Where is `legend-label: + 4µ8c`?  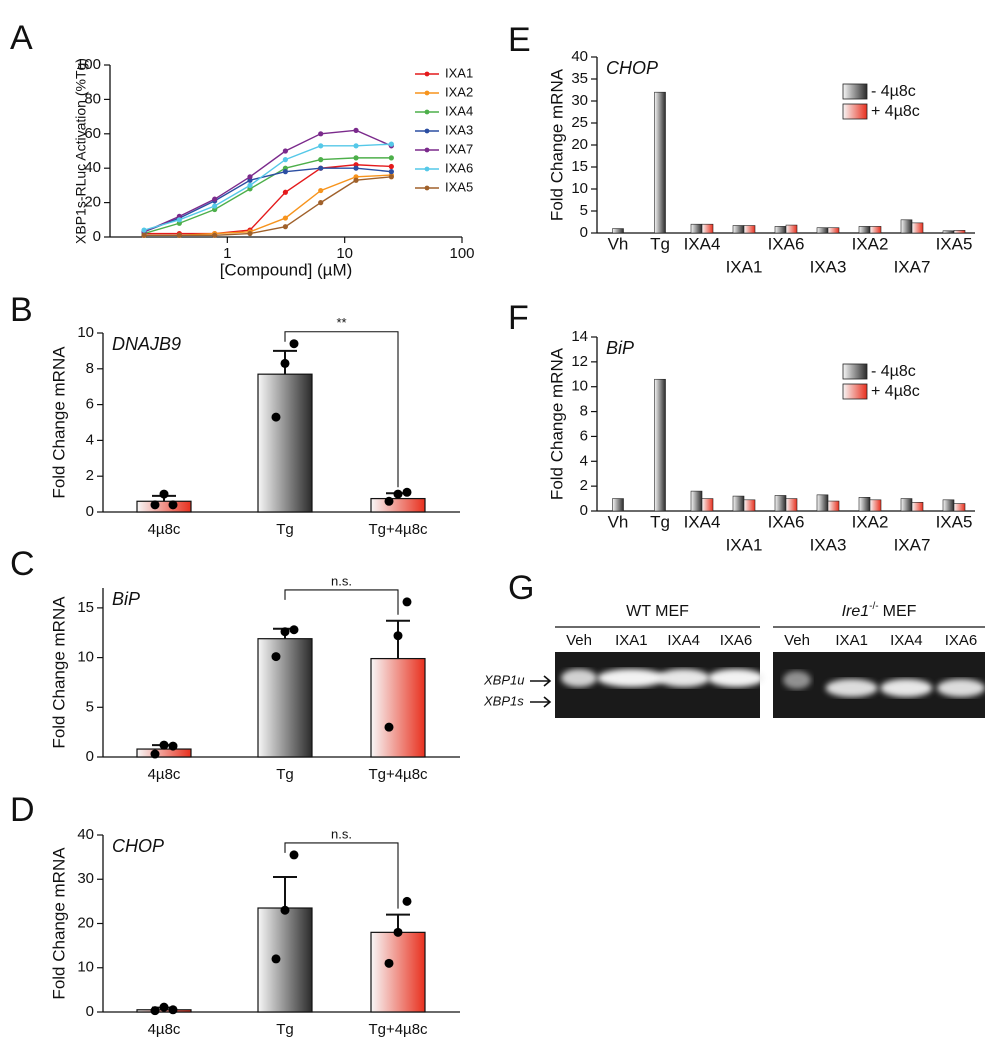
legend-label: + 4µ8c is located at coordinates (895, 111).